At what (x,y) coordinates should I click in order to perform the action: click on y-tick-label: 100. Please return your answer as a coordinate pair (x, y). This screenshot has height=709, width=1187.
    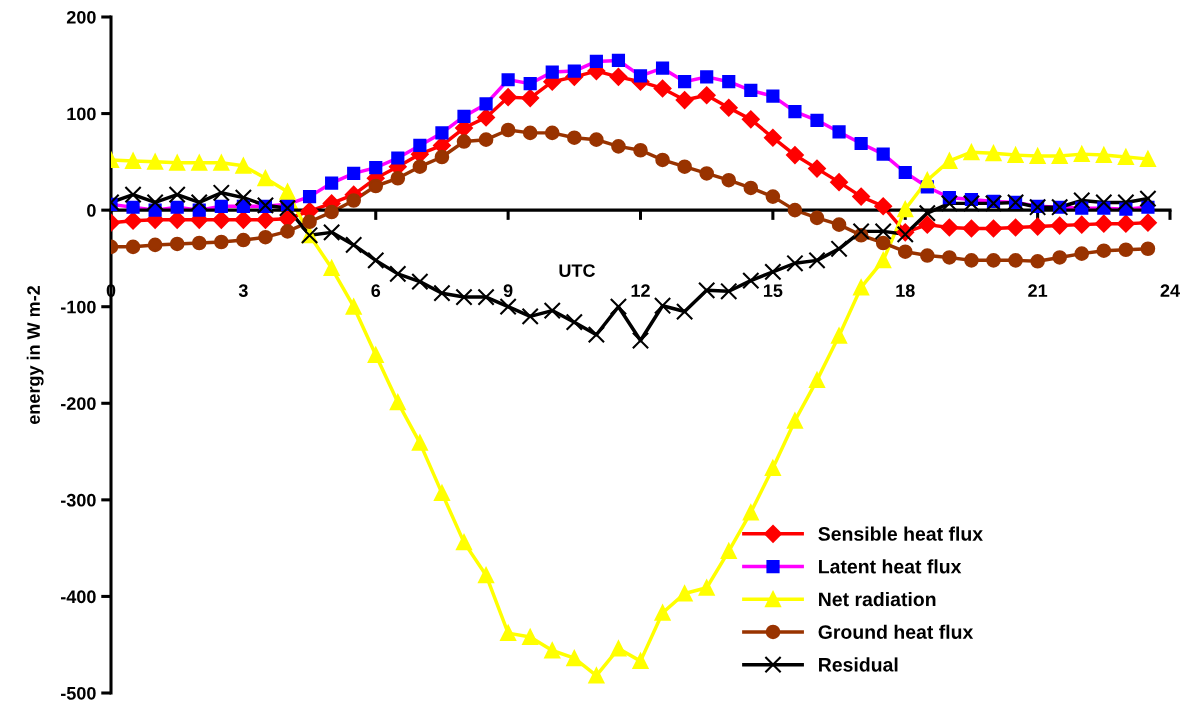
    Looking at the image, I should click on (81, 114).